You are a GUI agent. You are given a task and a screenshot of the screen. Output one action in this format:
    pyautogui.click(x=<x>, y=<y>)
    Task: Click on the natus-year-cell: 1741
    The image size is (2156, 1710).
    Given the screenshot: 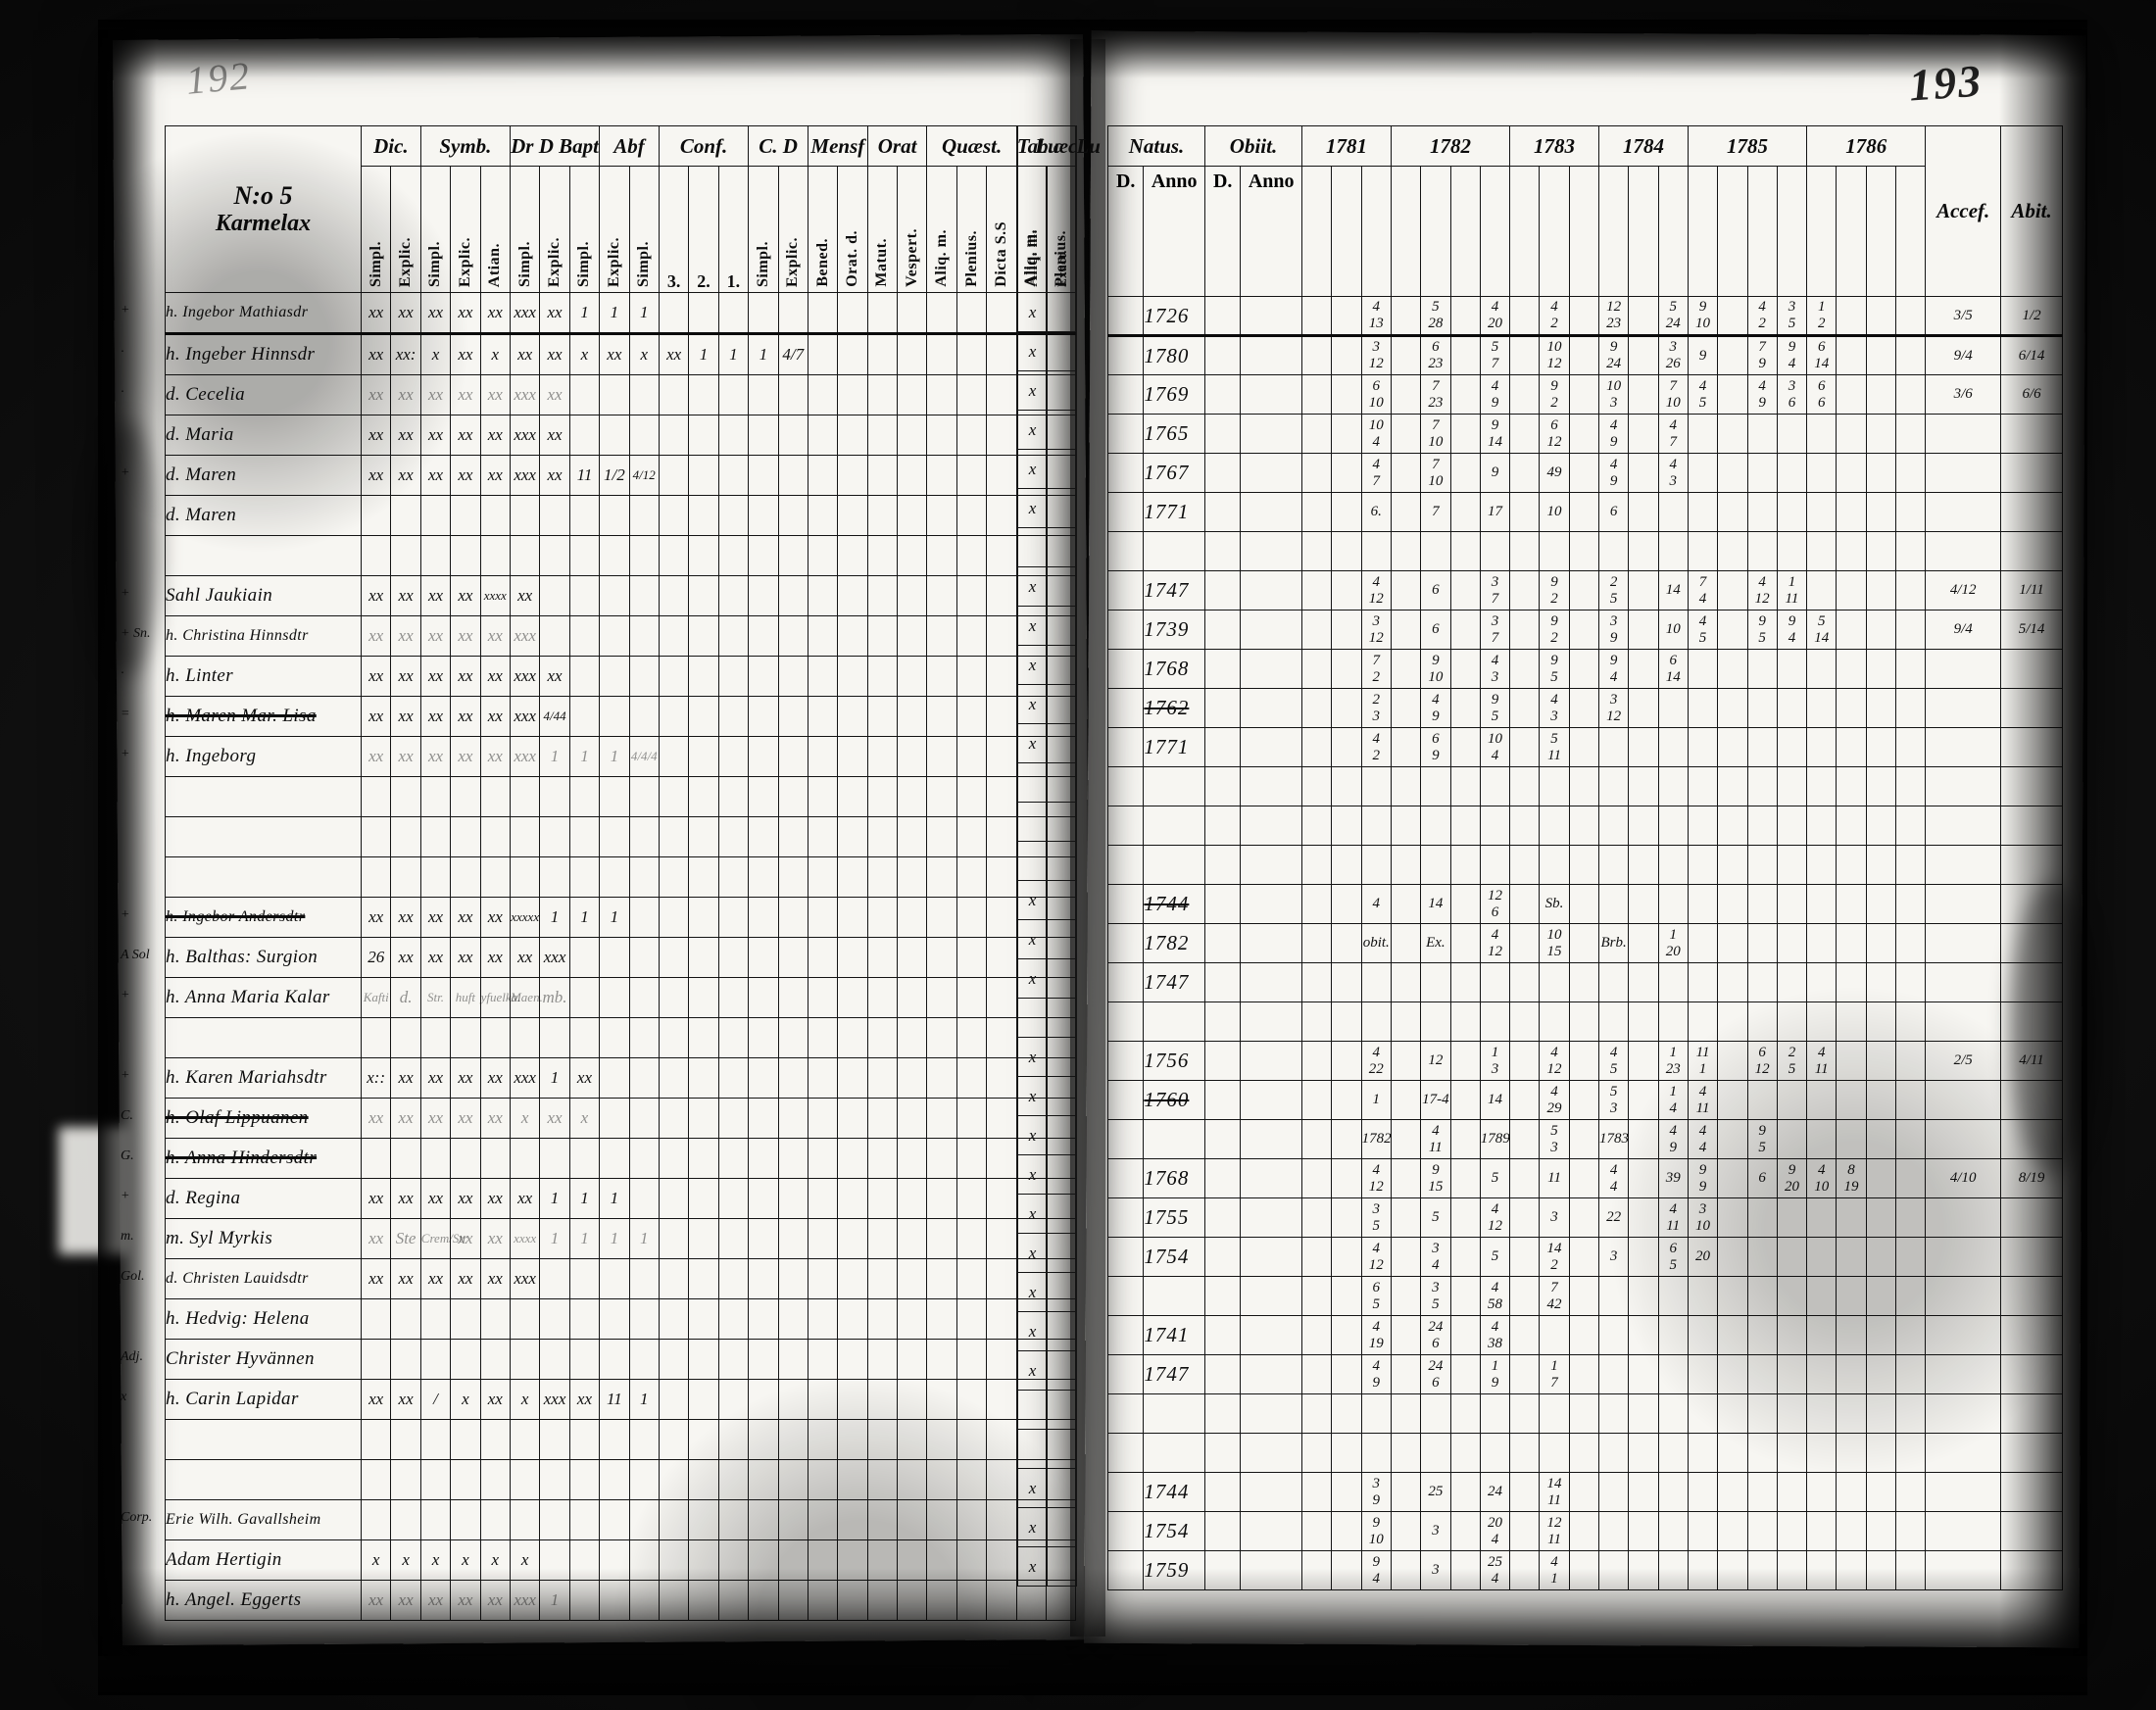 What is the action you would take?
    pyautogui.click(x=1174, y=1335)
    